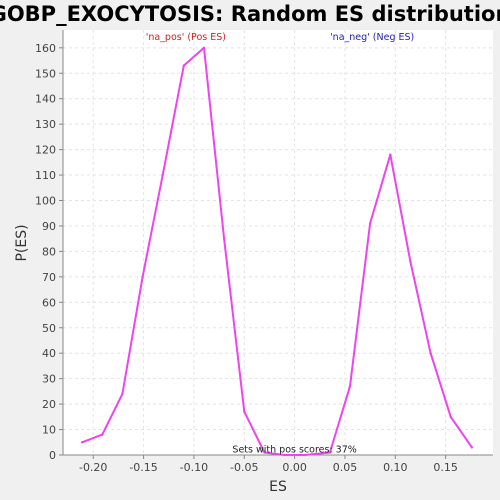 The image size is (500, 500). Describe the element at coordinates (45, 175) in the screenshot. I see `y-tick-label: 110` at that location.